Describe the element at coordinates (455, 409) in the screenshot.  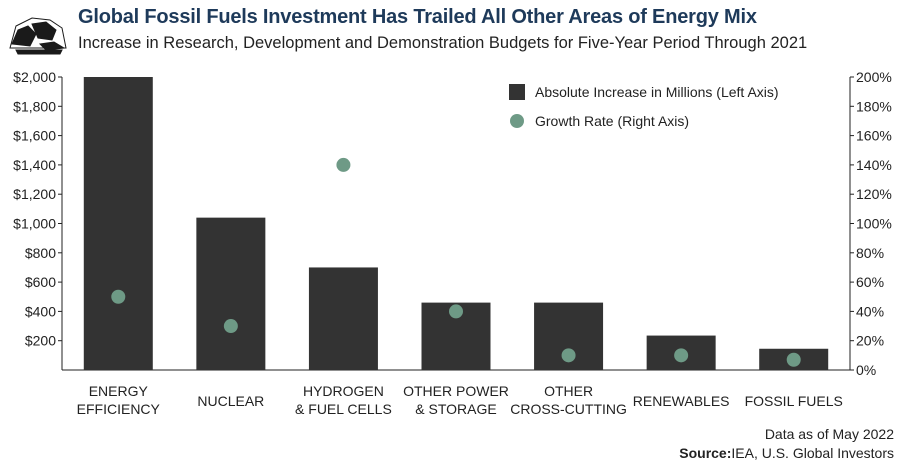
I see `x-axis-category-label: & STORAGE` at that location.